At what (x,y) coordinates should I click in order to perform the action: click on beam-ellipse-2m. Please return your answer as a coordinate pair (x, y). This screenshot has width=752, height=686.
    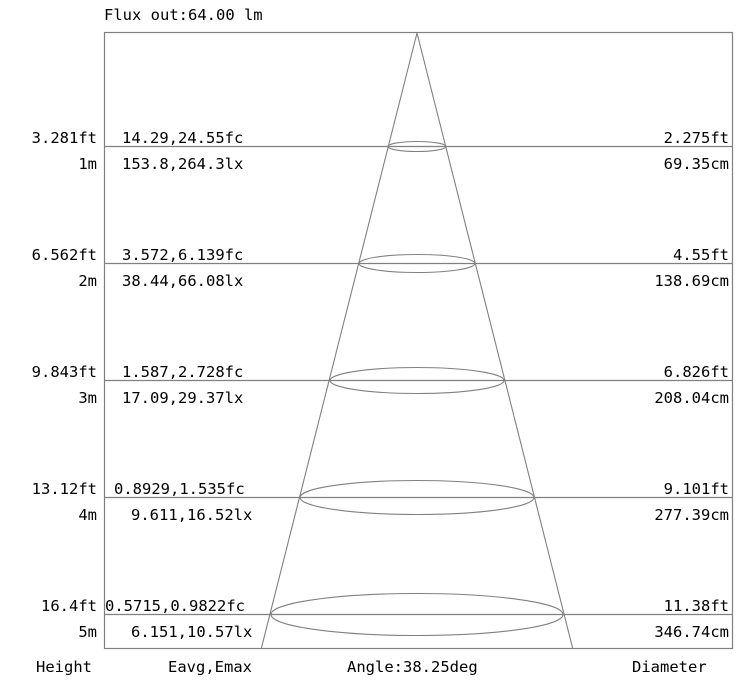
    Looking at the image, I should click on (417, 263).